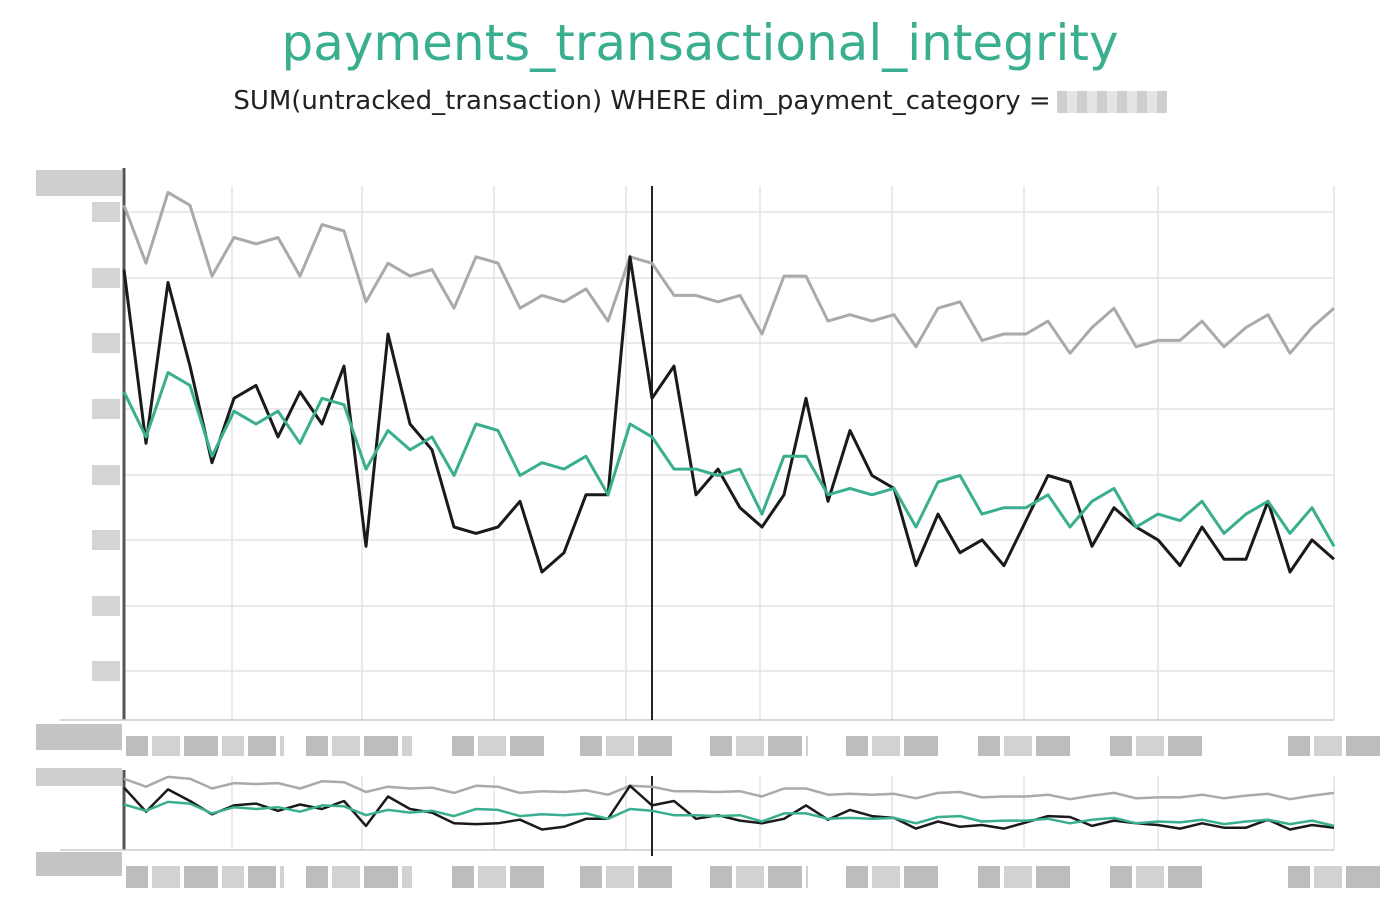 This screenshot has height=923, width=1400. What do you see at coordinates (729, 814) in the screenshot?
I see `overview-series-line-teal` at bounding box center [729, 814].